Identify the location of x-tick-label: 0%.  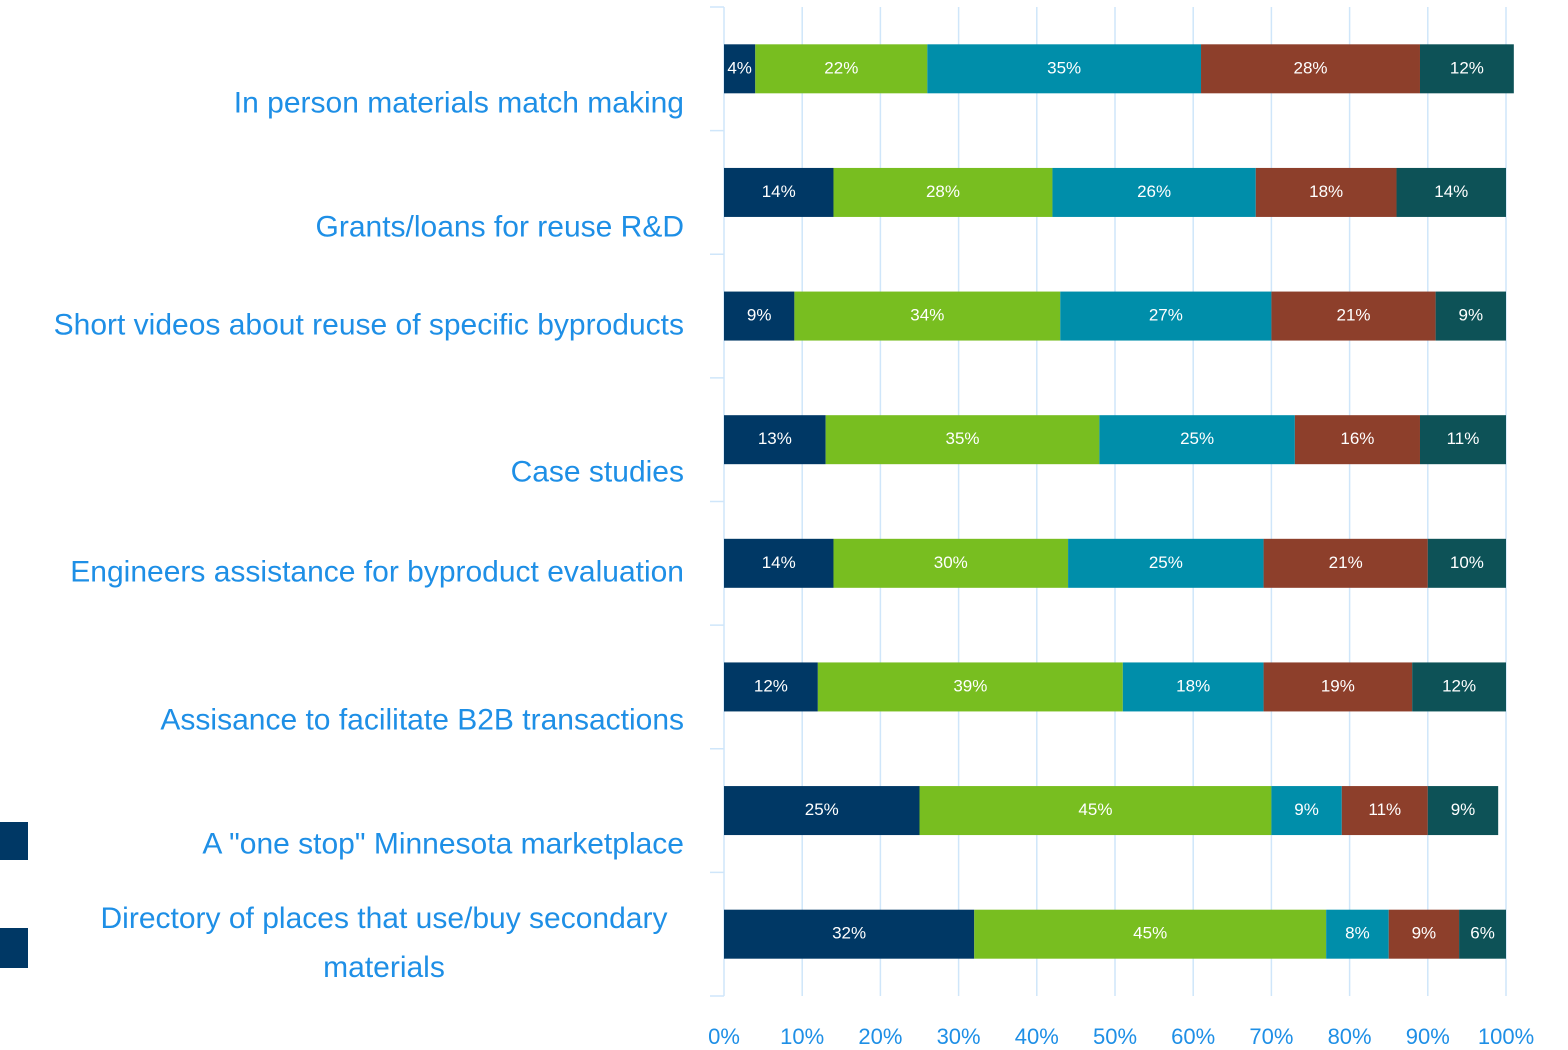
(724, 1036).